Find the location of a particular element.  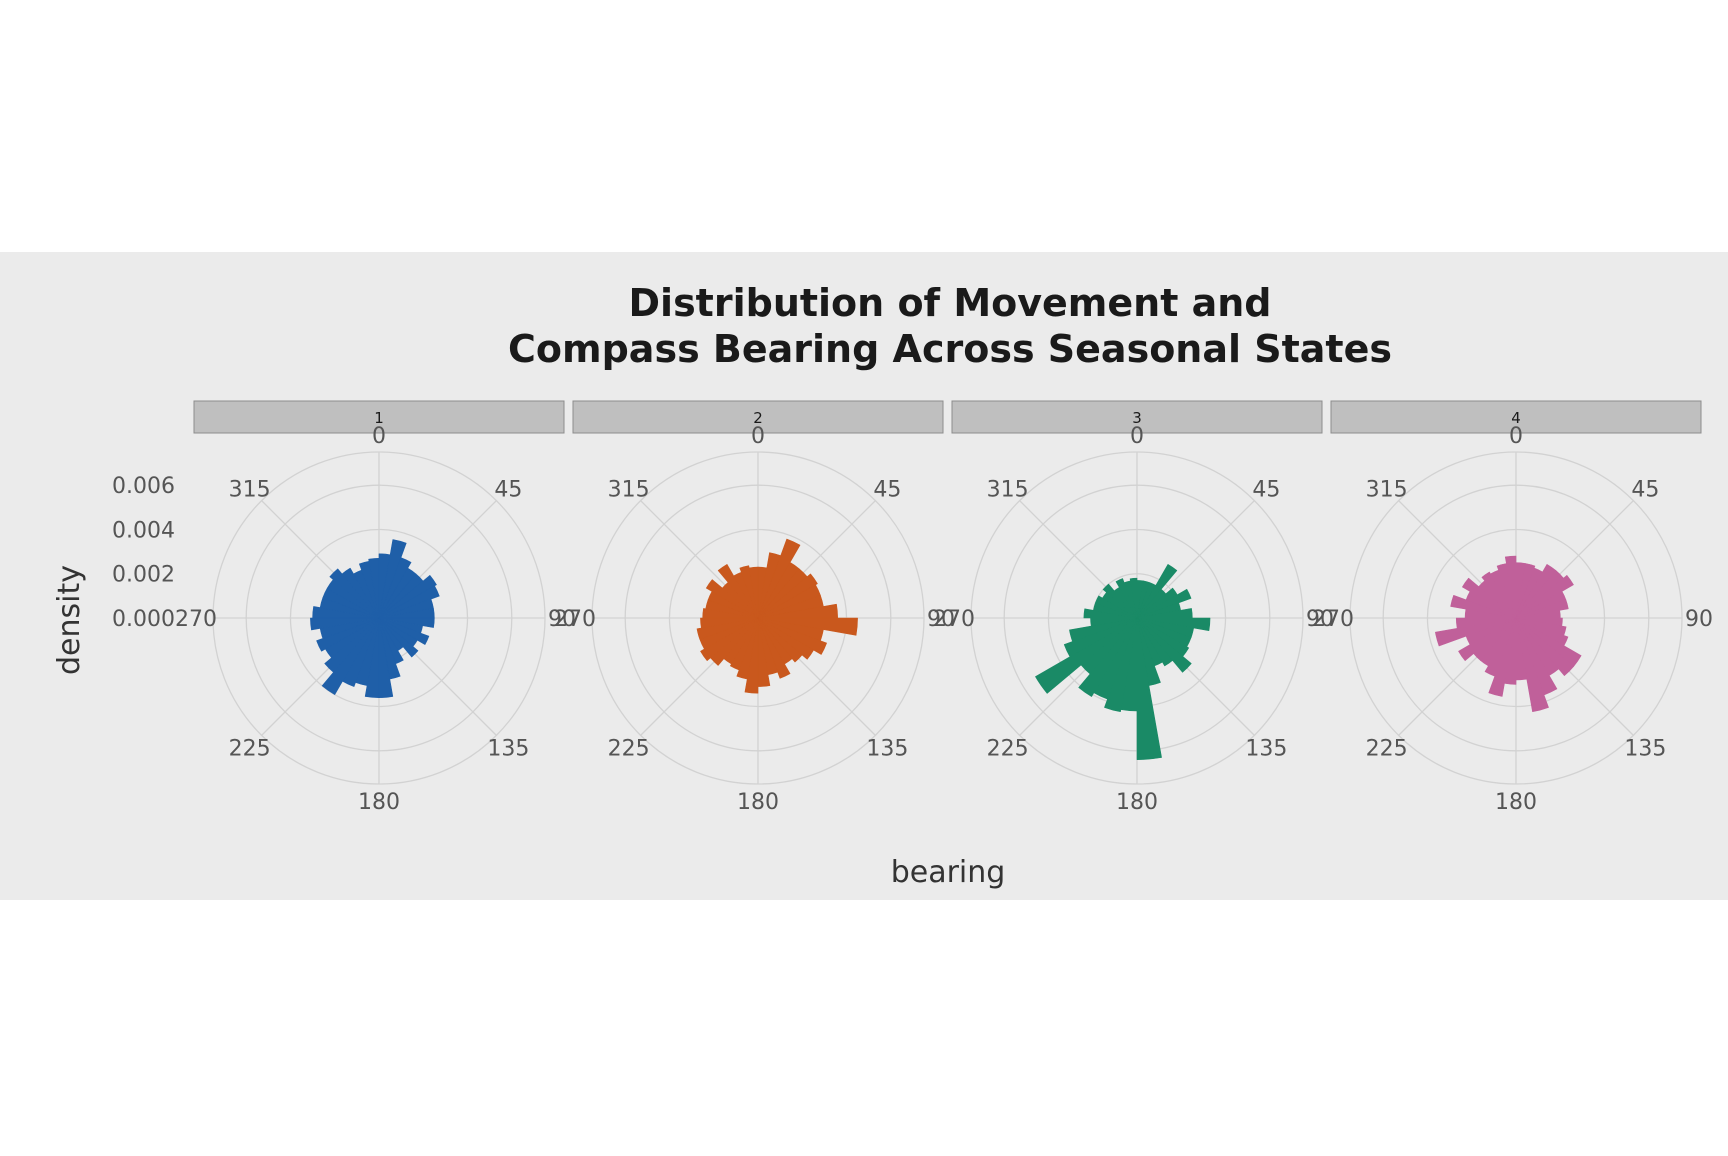

y-tick-label: 0.004 is located at coordinates (143, 530).